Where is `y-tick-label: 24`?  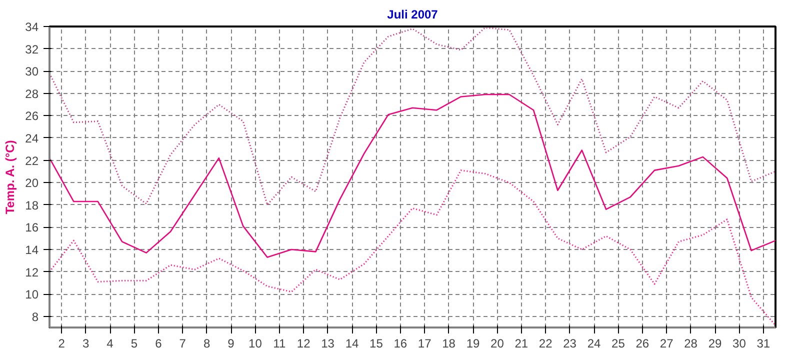 y-tick-label: 24 is located at coordinates (32, 138).